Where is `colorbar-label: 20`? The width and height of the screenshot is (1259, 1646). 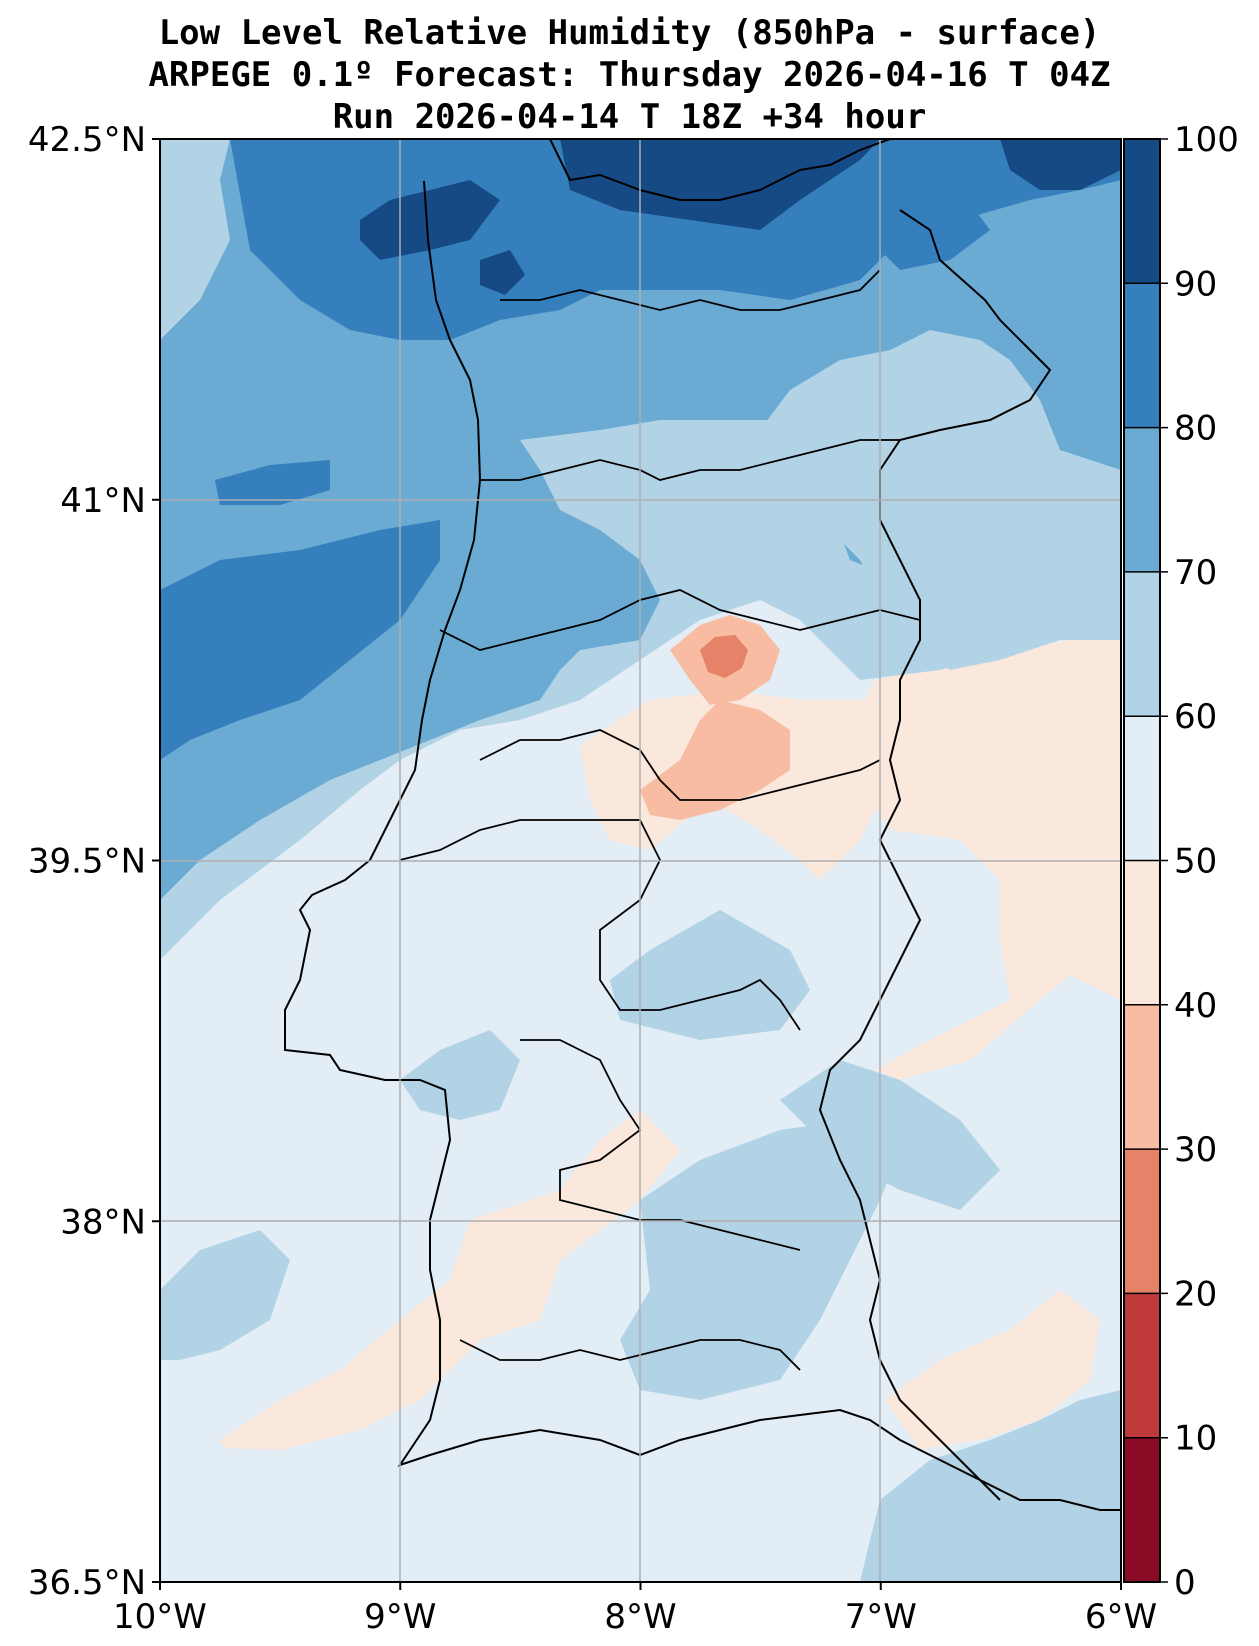
colorbar-label: 20 is located at coordinates (1195, 1294).